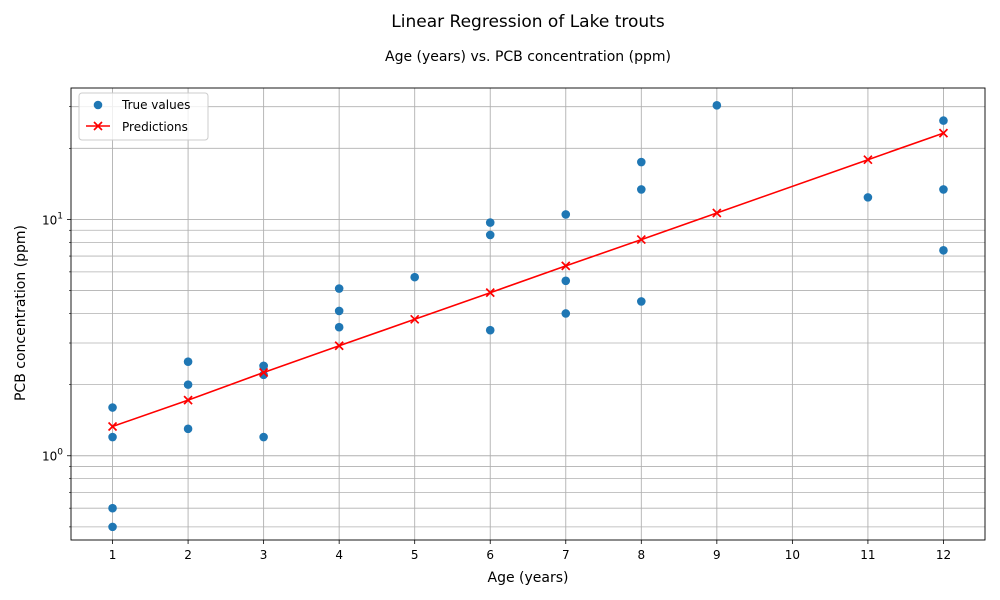 The height and width of the screenshot is (600, 1000). I want to click on legend-marker-true-values, so click(98, 105).